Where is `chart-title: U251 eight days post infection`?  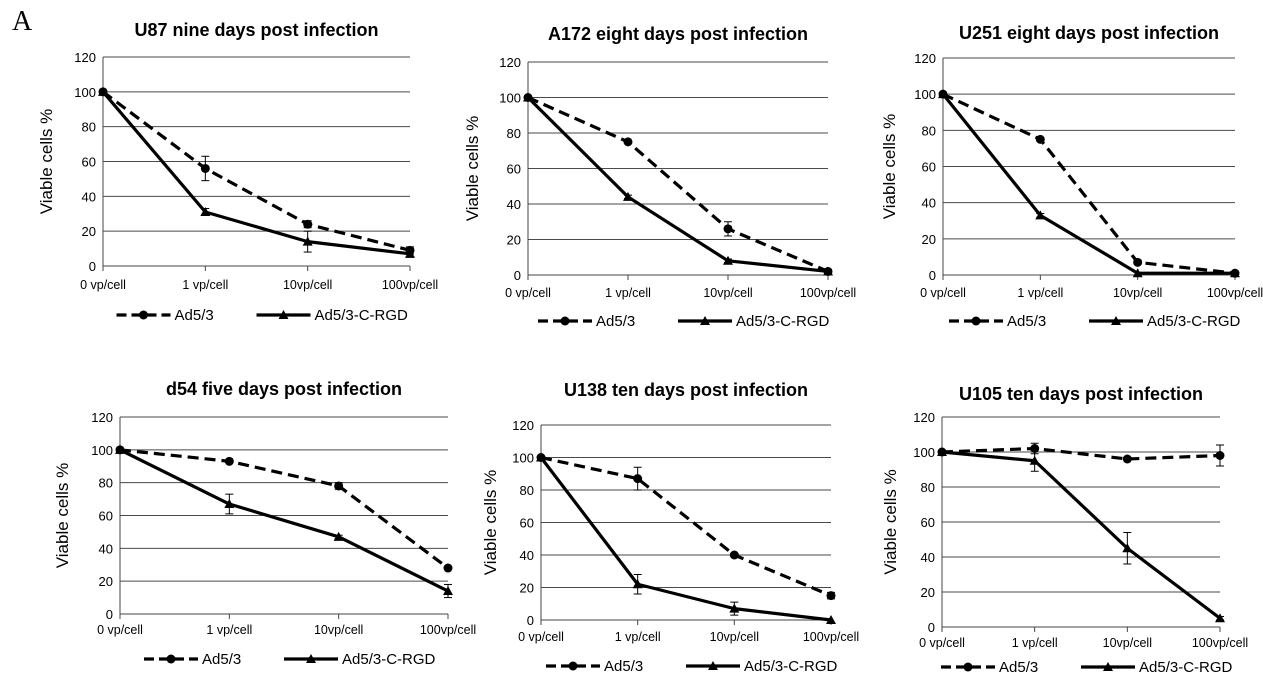
chart-title: U251 eight days post infection is located at coordinates (1089, 33).